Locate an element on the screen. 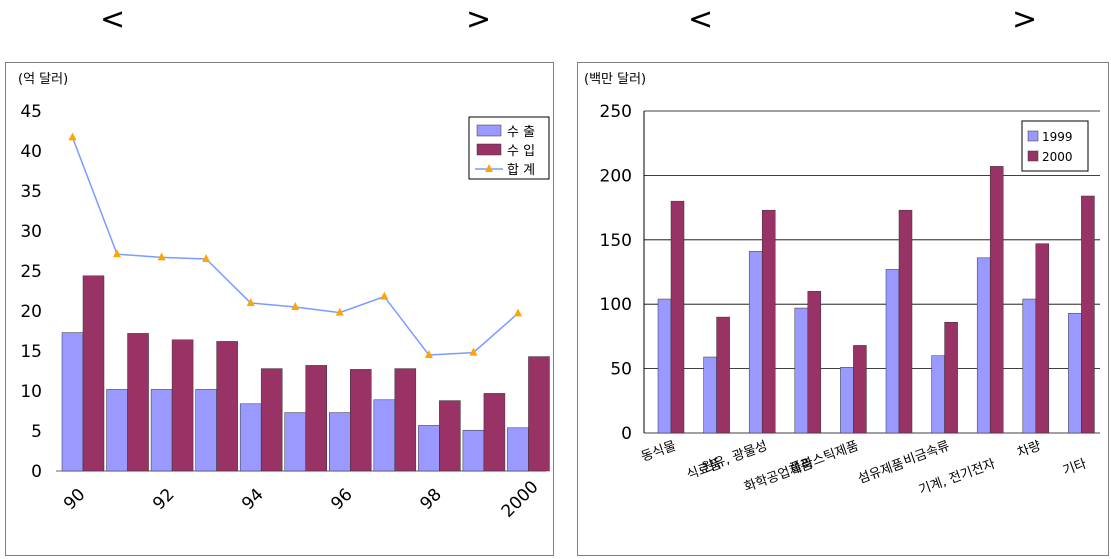 The width and height of the screenshot is (1111, 559). bar-export-2000 is located at coordinates (518, 449).